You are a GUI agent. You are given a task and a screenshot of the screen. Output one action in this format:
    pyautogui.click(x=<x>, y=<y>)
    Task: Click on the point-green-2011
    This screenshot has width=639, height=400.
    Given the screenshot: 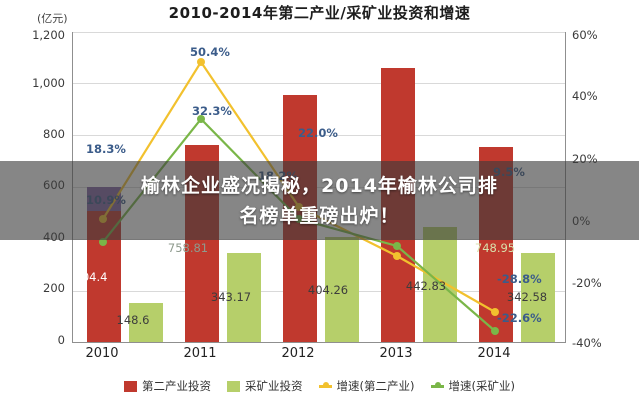 What is the action you would take?
    pyautogui.click(x=201, y=119)
    